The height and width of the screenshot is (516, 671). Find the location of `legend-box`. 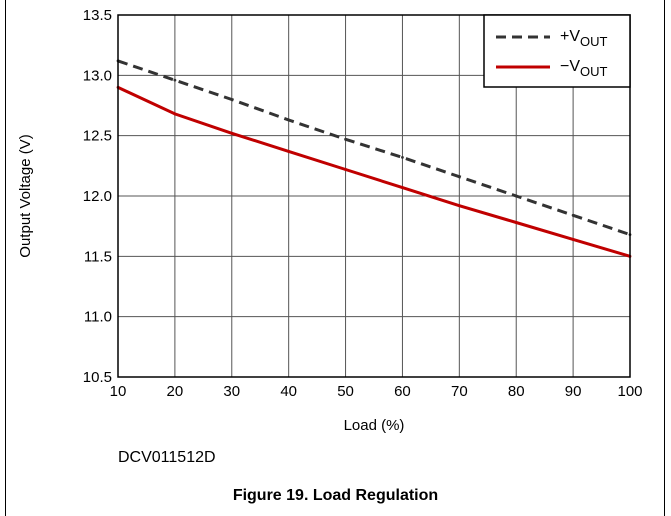

legend-box is located at coordinates (557, 51).